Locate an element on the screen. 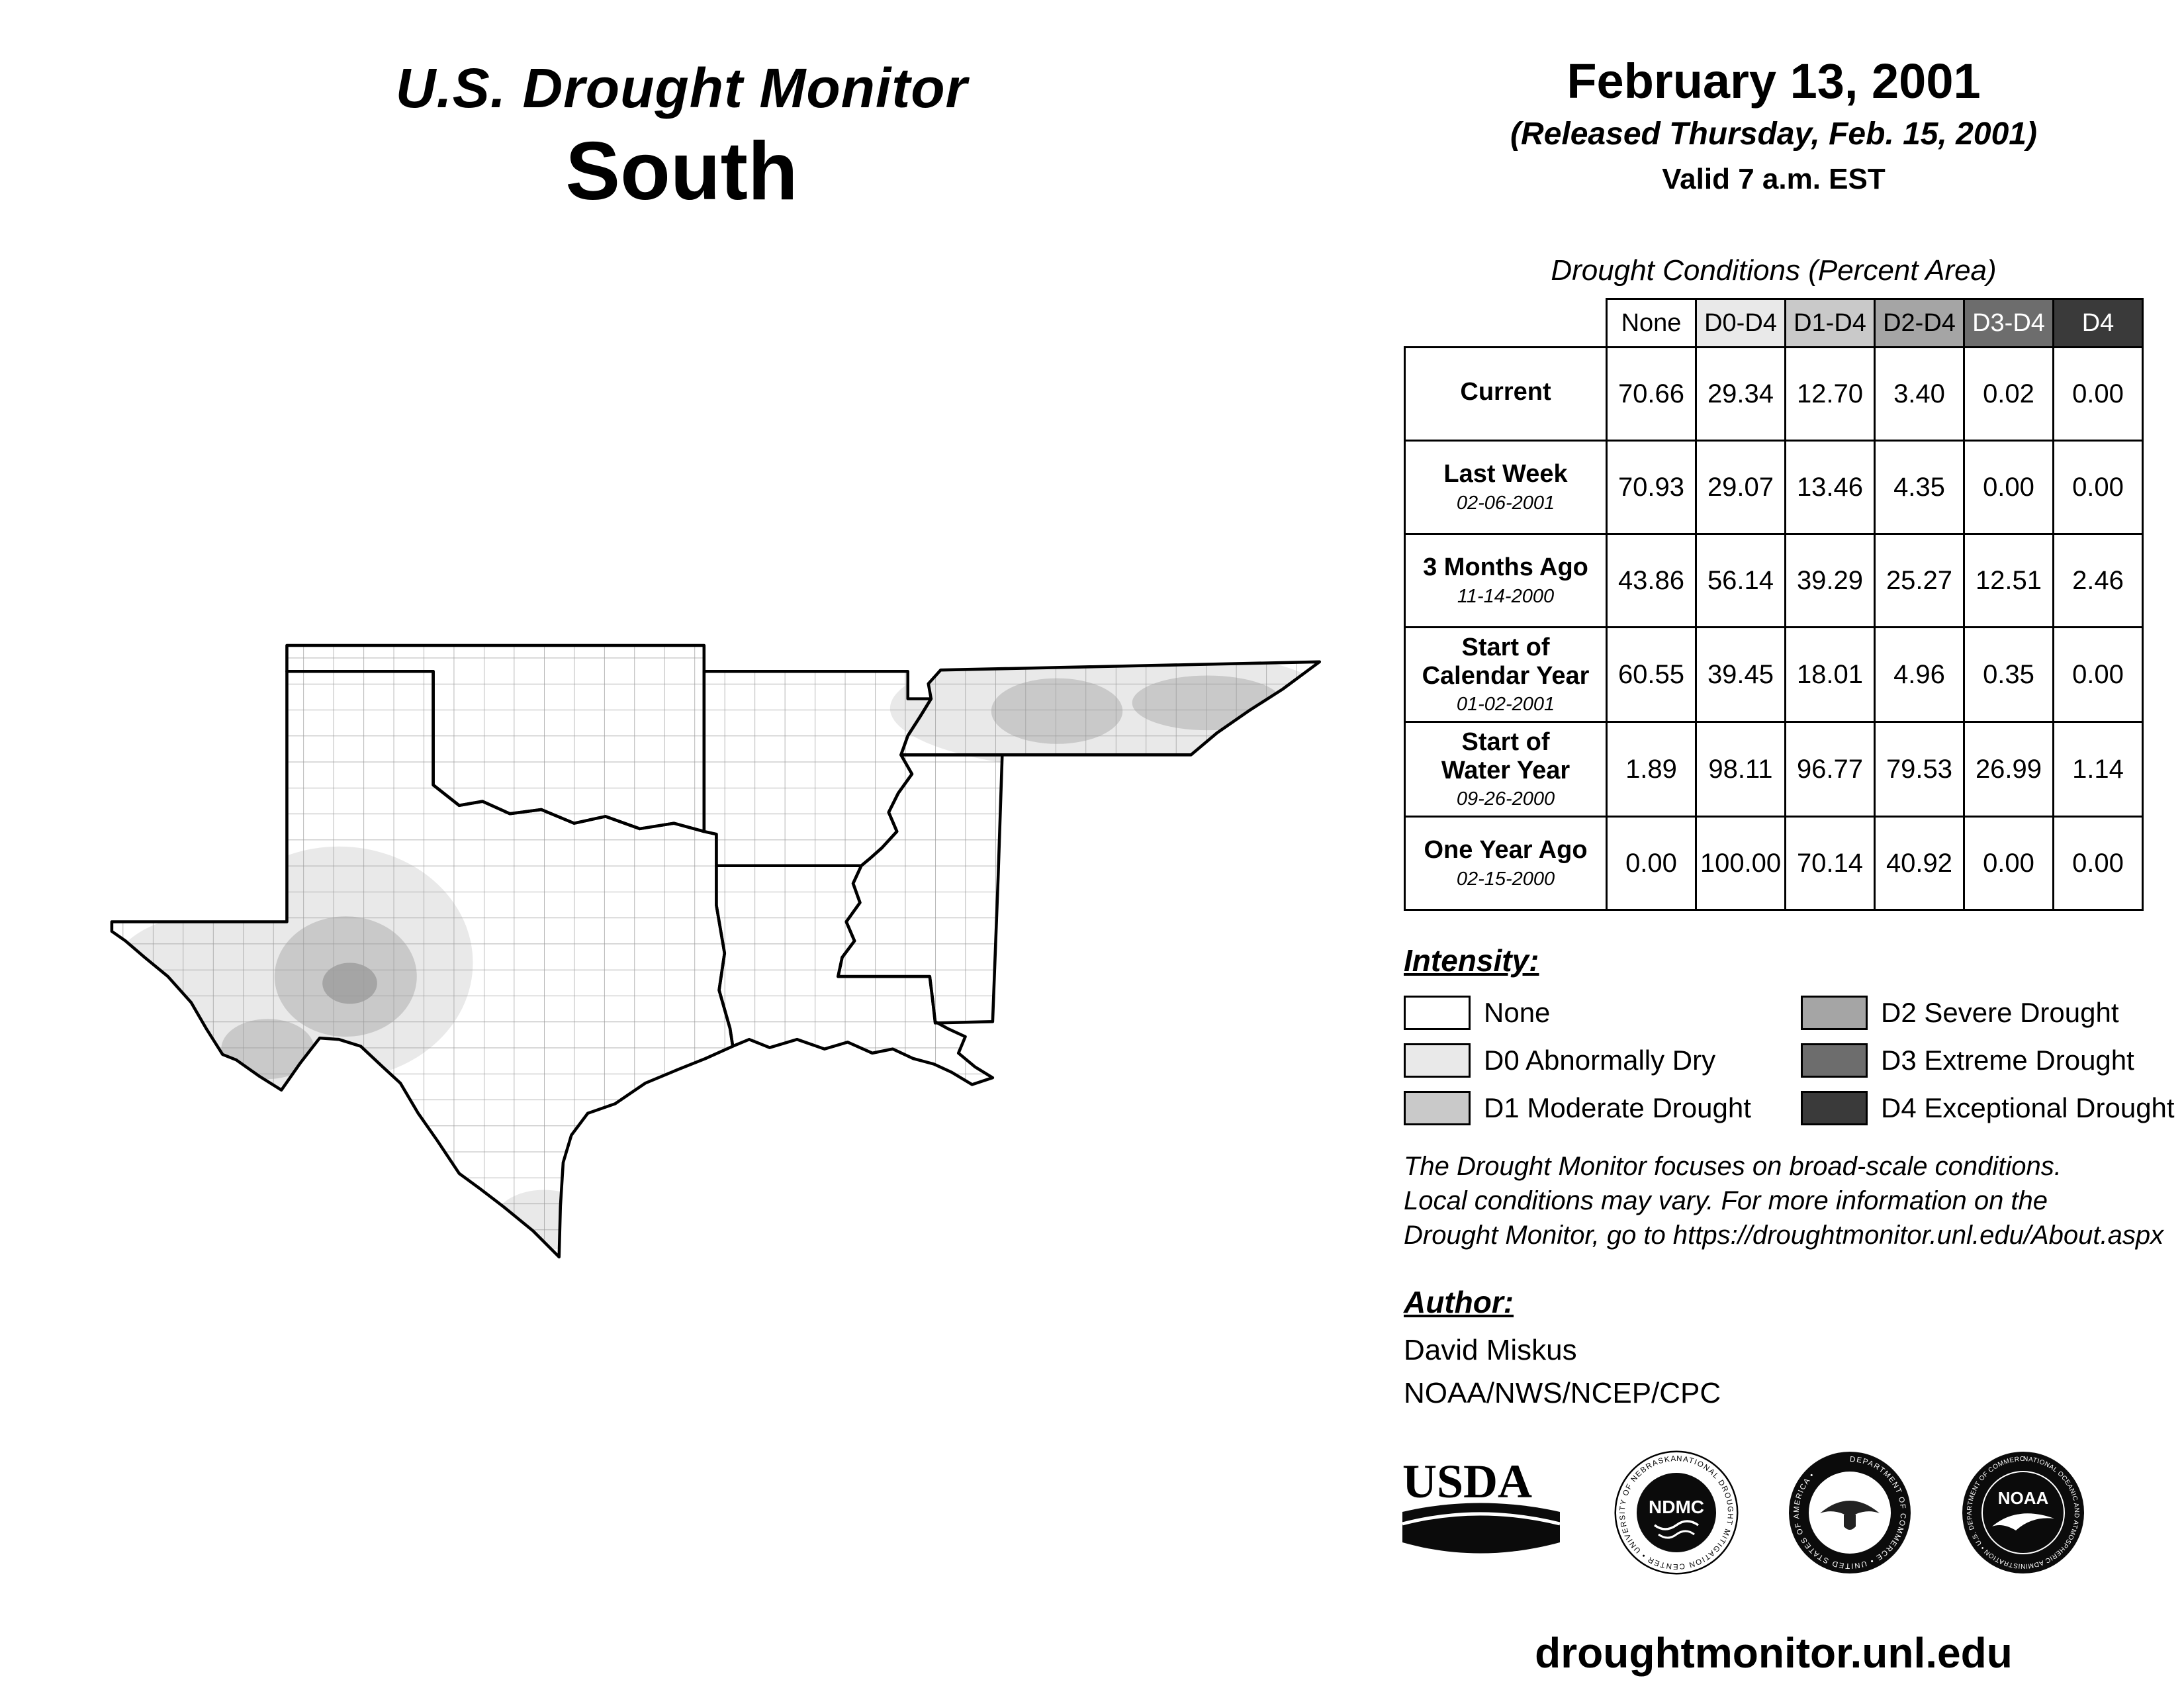 Image resolution: width=2184 pixels, height=1688 pixels. region-title: South is located at coordinates (681, 171).